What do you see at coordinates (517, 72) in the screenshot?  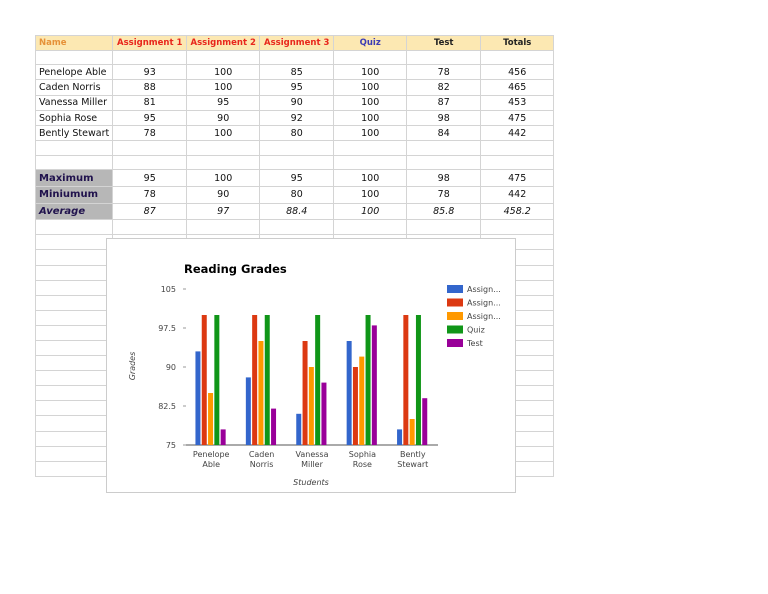 I see `cell: 456` at bounding box center [517, 72].